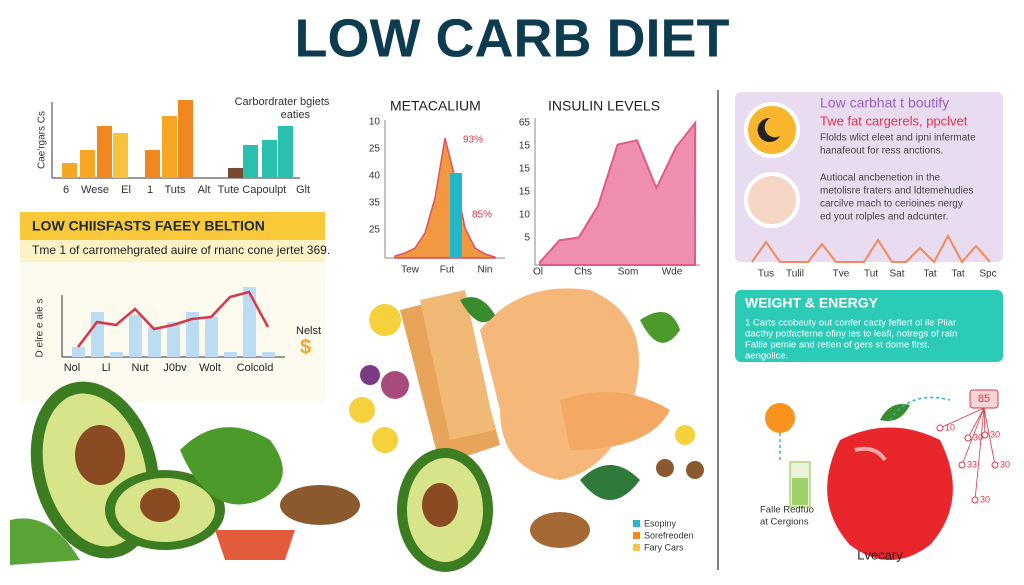  Describe the element at coordinates (95, 190) in the screenshot. I see `x-tick-label: Wese` at that location.